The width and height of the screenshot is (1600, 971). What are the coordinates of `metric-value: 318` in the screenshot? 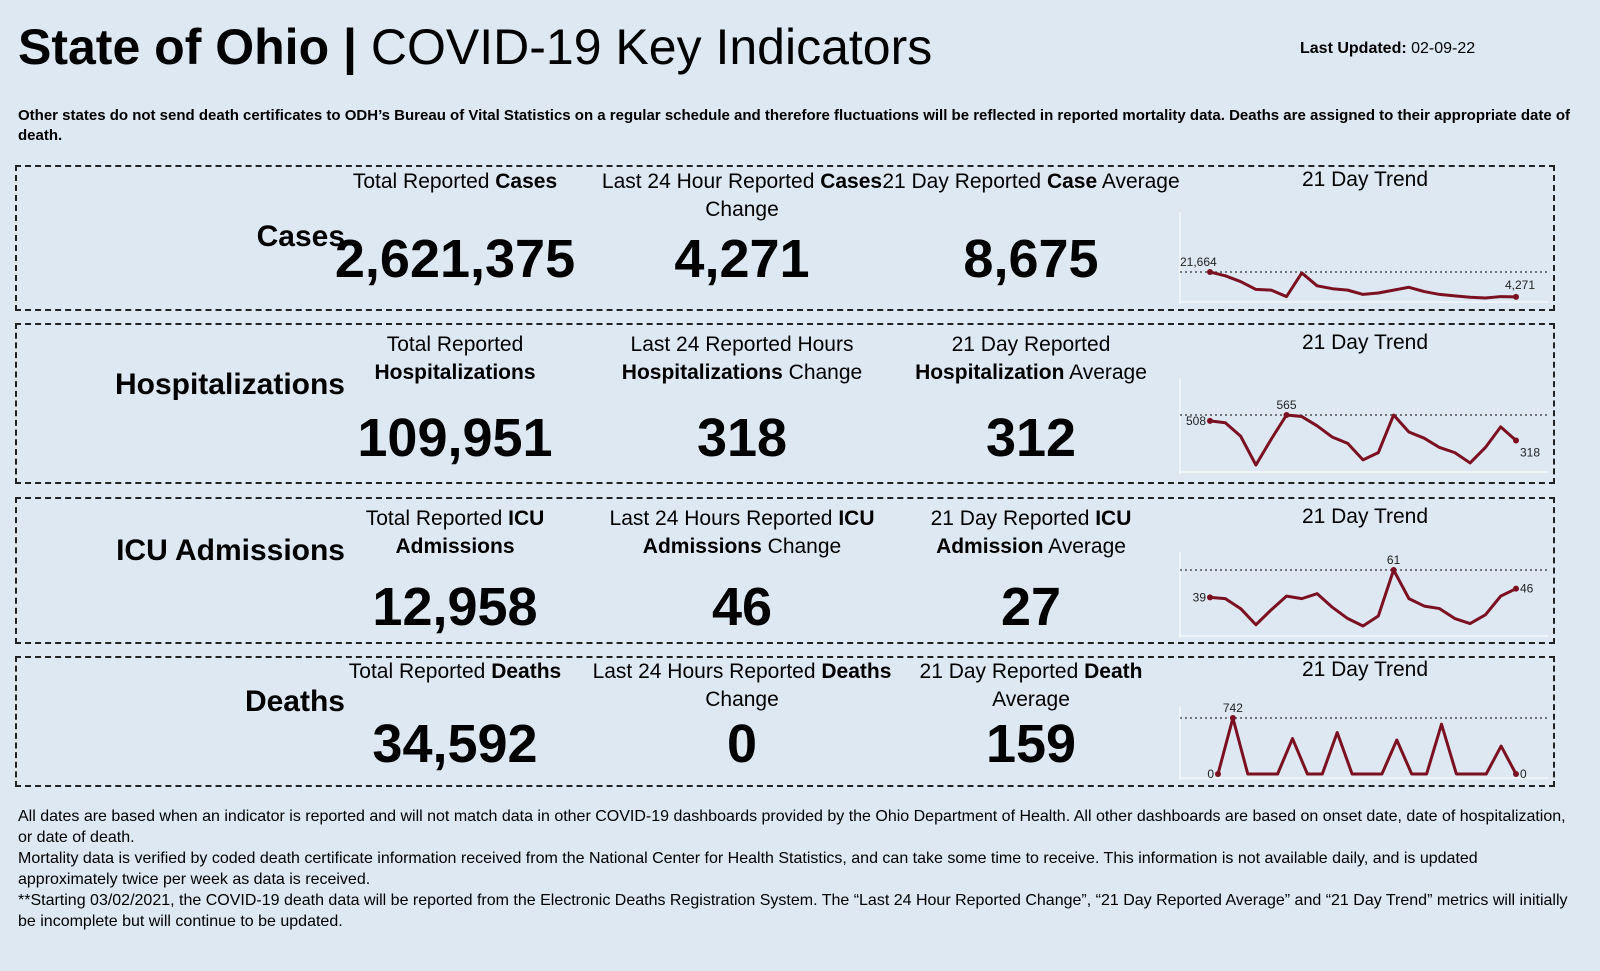 It's located at (742, 438).